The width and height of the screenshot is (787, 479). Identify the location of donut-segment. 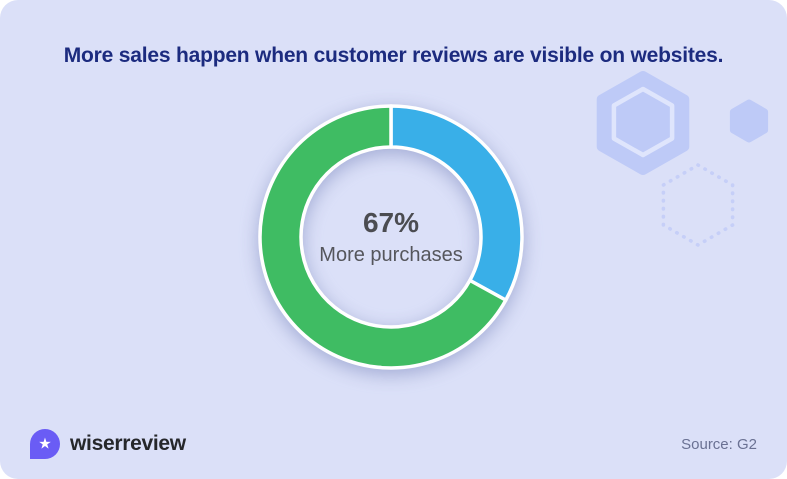
(456, 203).